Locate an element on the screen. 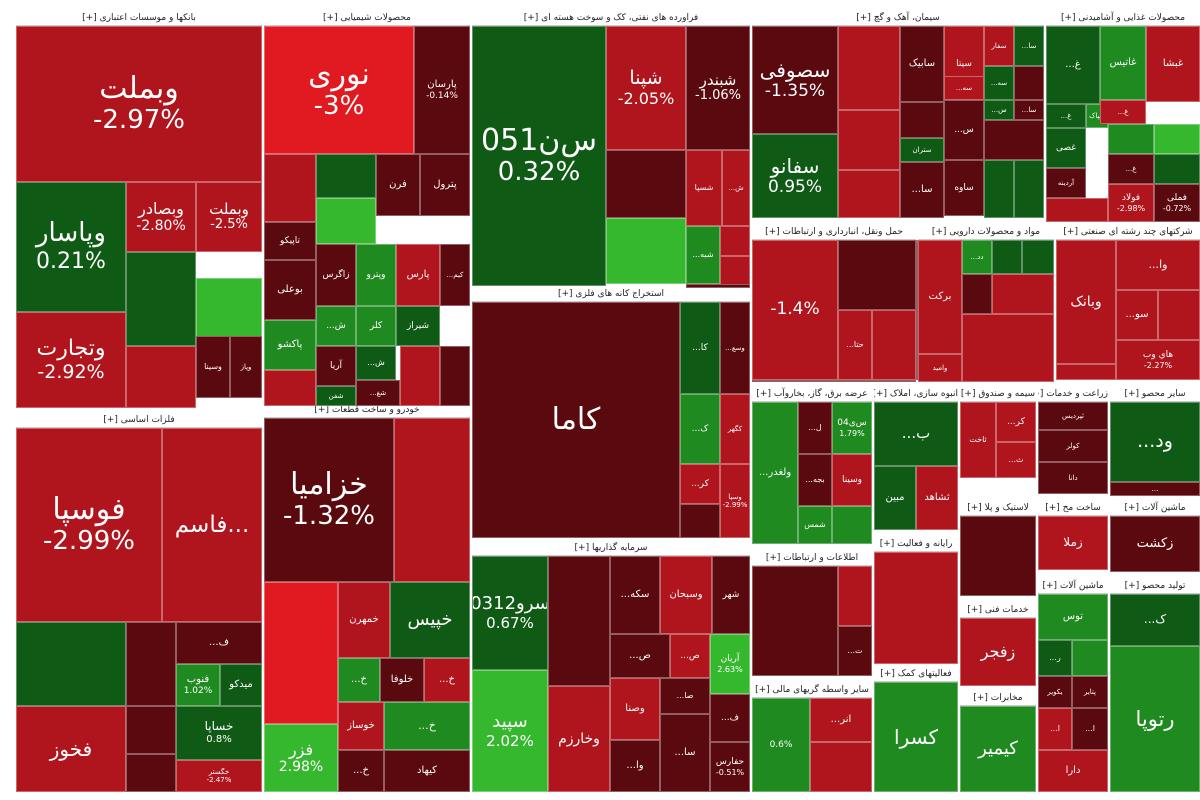 The width and height of the screenshot is (1200, 800). stock-tile: شمس is located at coordinates (815, 525).